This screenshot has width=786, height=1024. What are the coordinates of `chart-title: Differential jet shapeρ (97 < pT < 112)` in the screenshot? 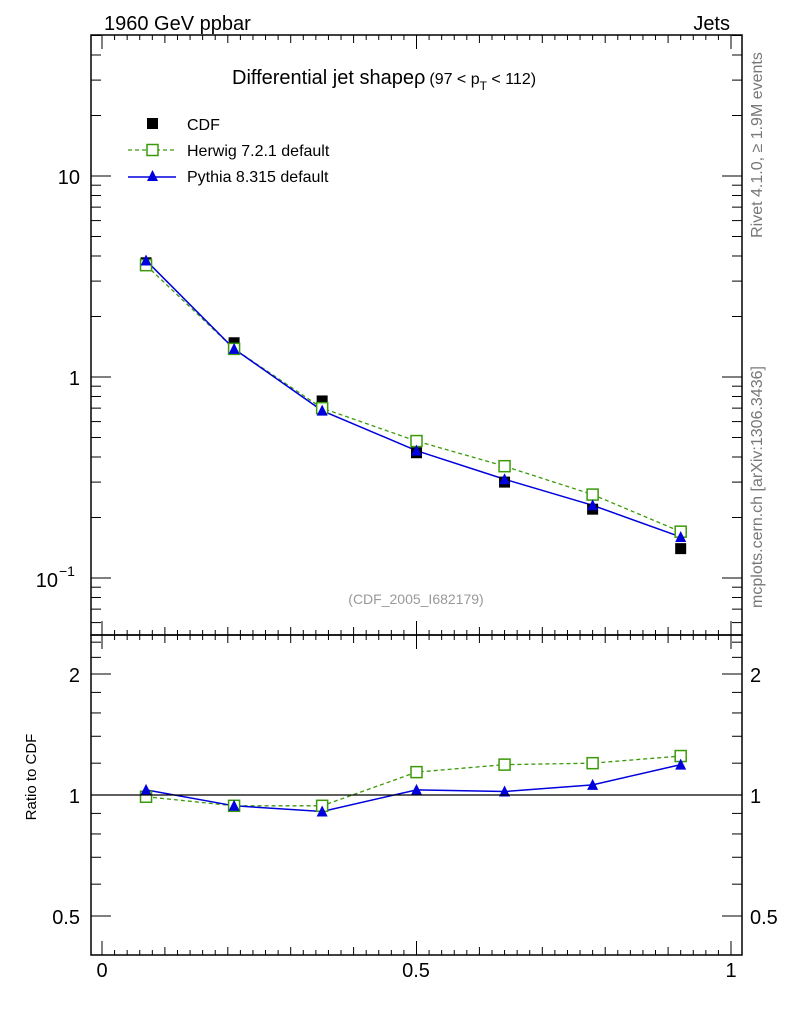 It's located at (384, 80).